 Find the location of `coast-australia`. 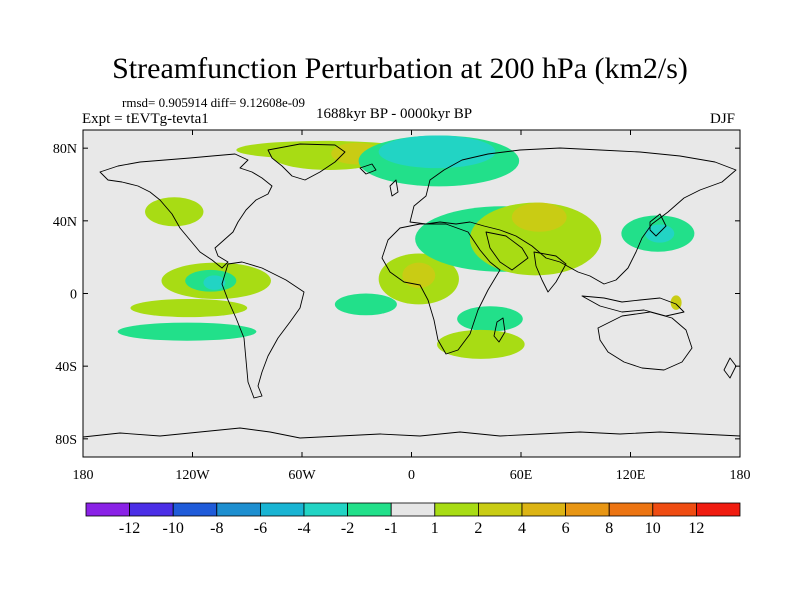

coast-australia is located at coordinates (645, 341).